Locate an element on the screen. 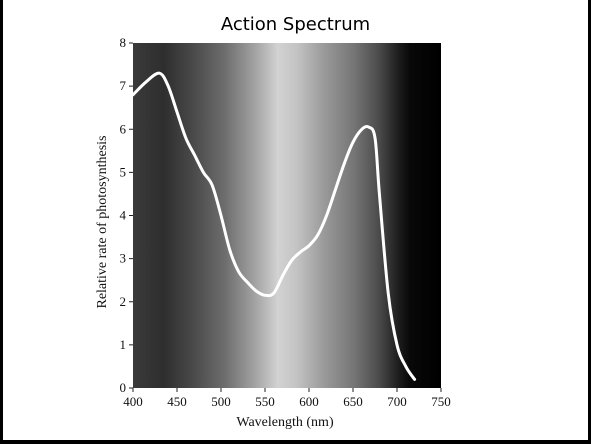 The height and width of the screenshot is (444, 591). x-tick-label: 750 is located at coordinates (441, 401).